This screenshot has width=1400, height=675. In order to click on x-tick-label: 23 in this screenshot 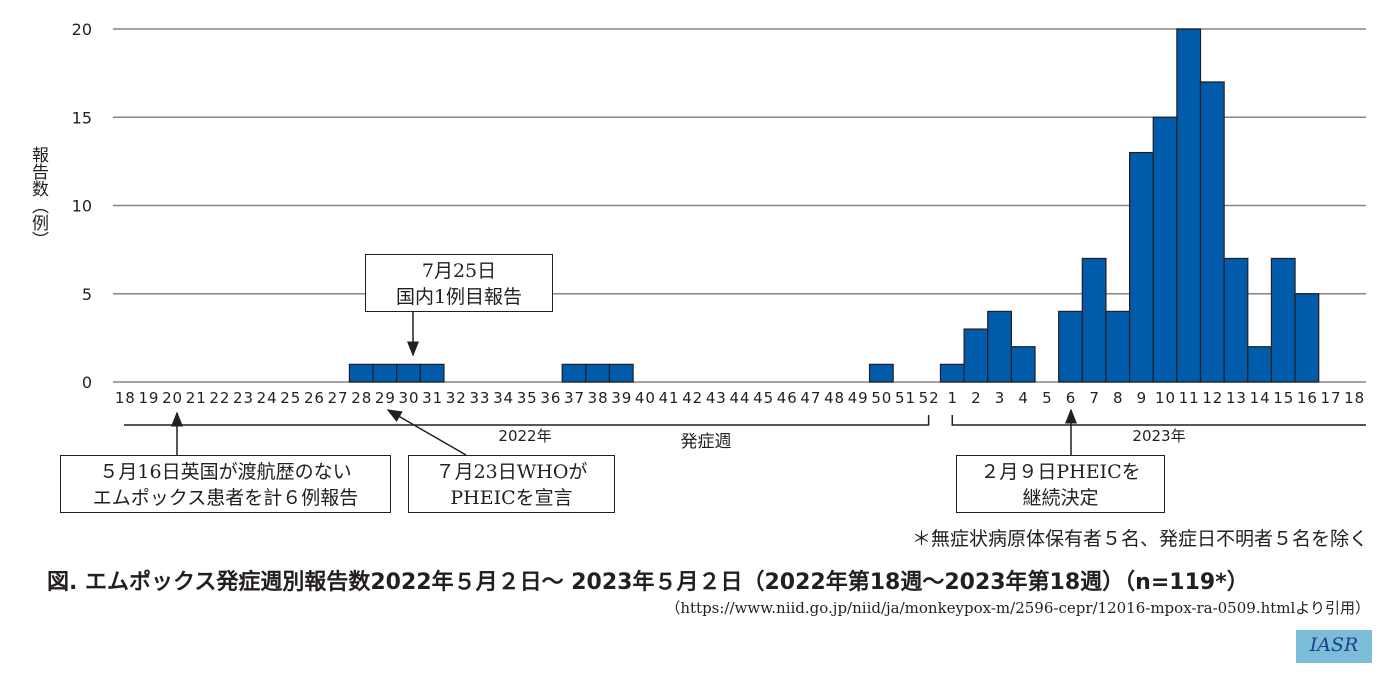, I will do `click(243, 398)`.